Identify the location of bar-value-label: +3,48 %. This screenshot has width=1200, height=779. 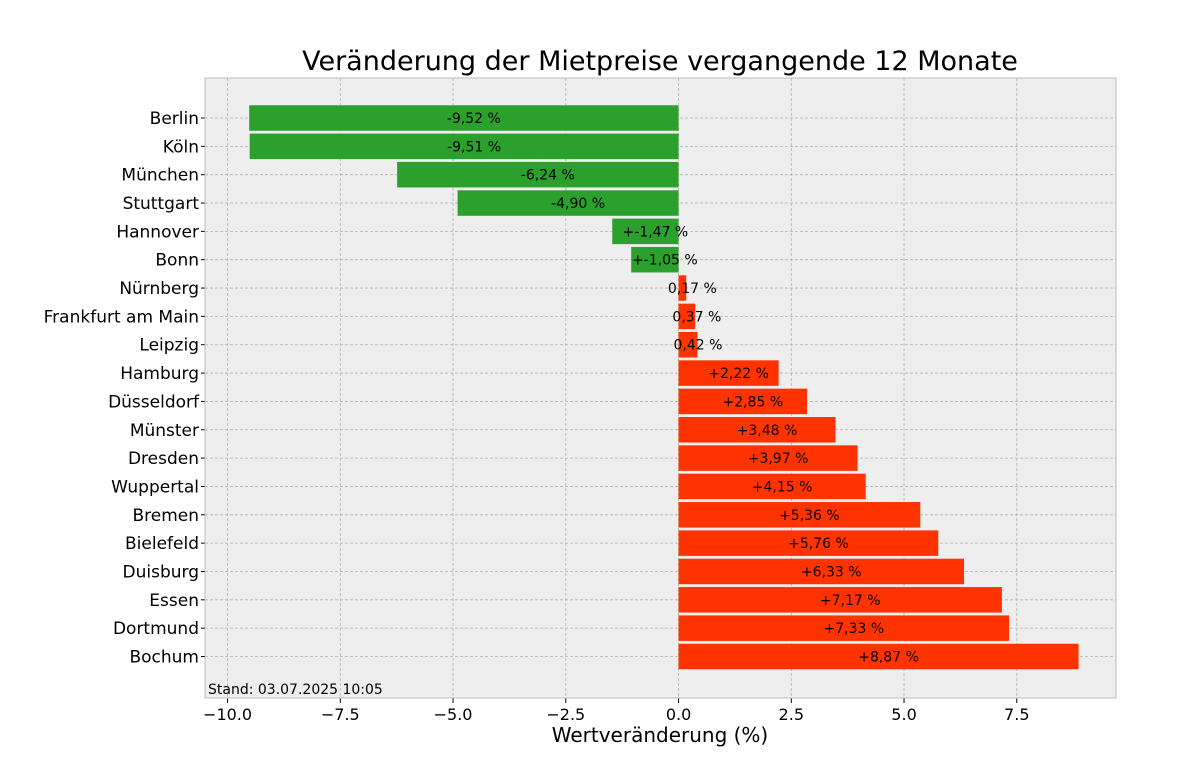
(767, 431).